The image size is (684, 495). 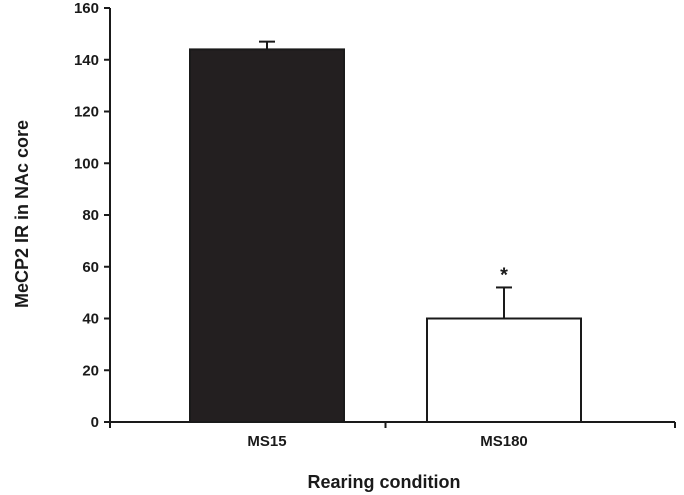 What do you see at coordinates (504, 441) in the screenshot?
I see `x-tick-label: MS180` at bounding box center [504, 441].